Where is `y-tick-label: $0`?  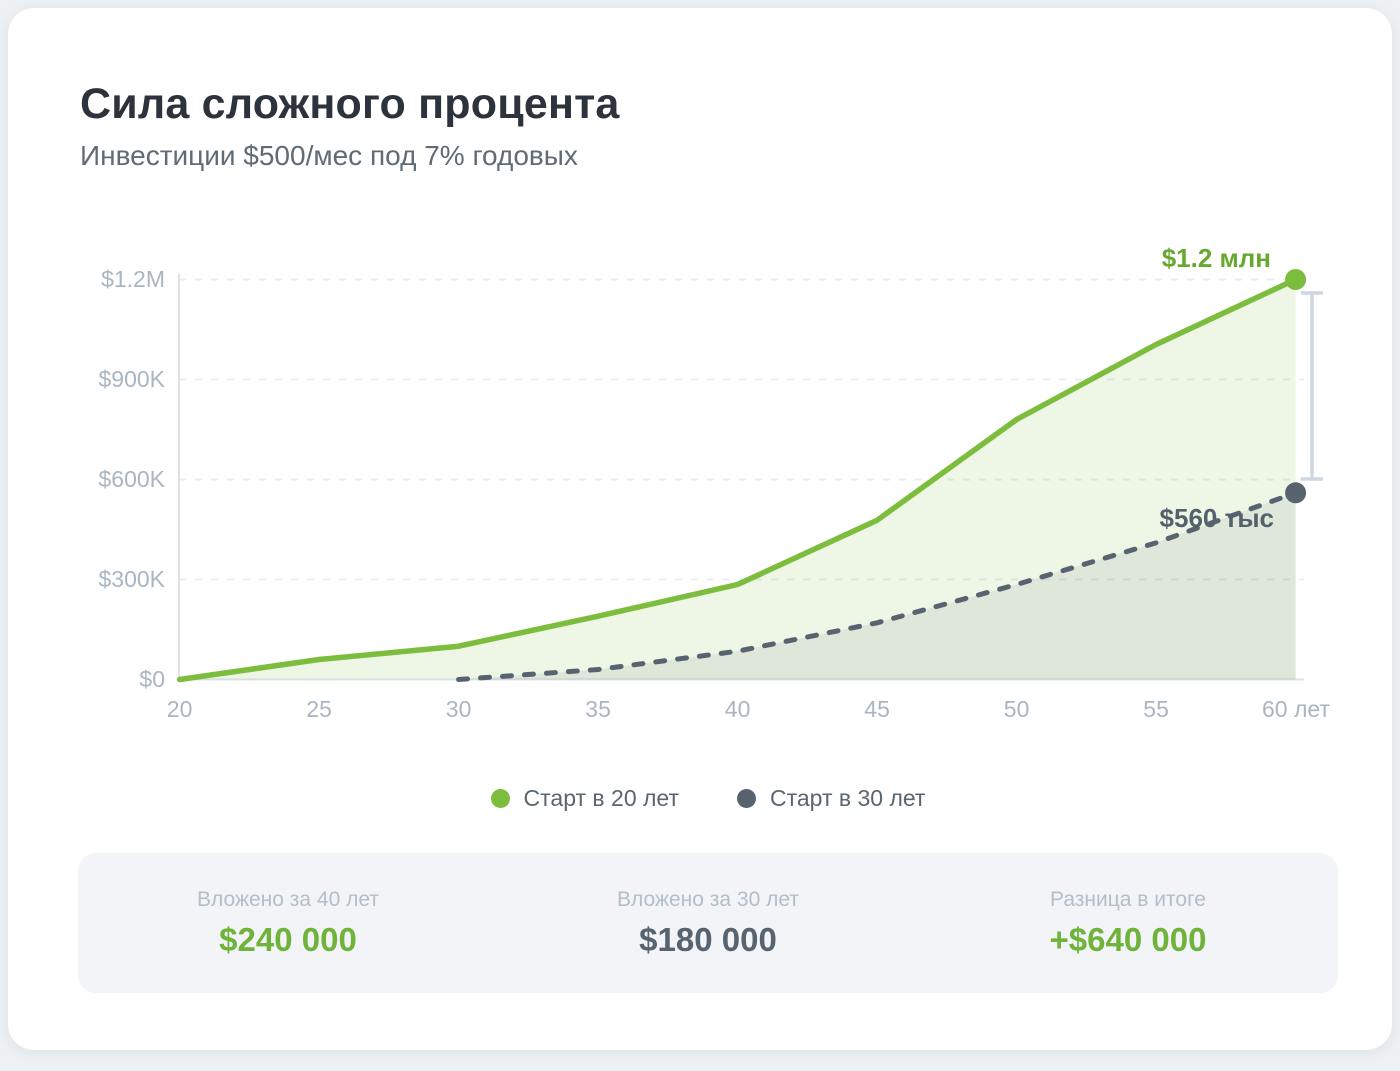
y-tick-label: $0 is located at coordinates (152, 679).